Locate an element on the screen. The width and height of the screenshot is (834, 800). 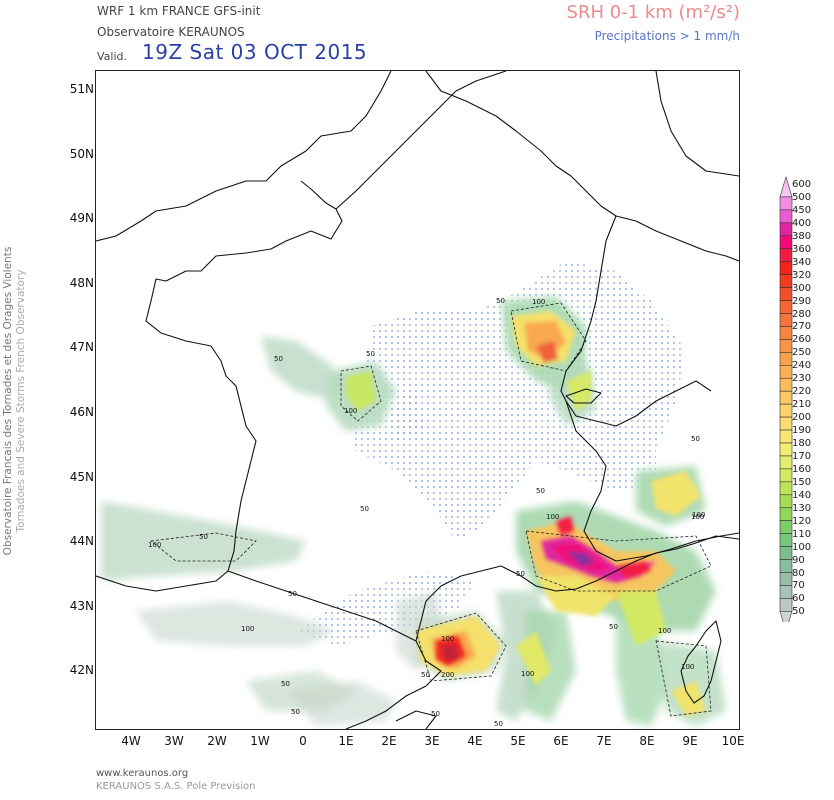
lat-label: 45N is located at coordinates (81, 477).